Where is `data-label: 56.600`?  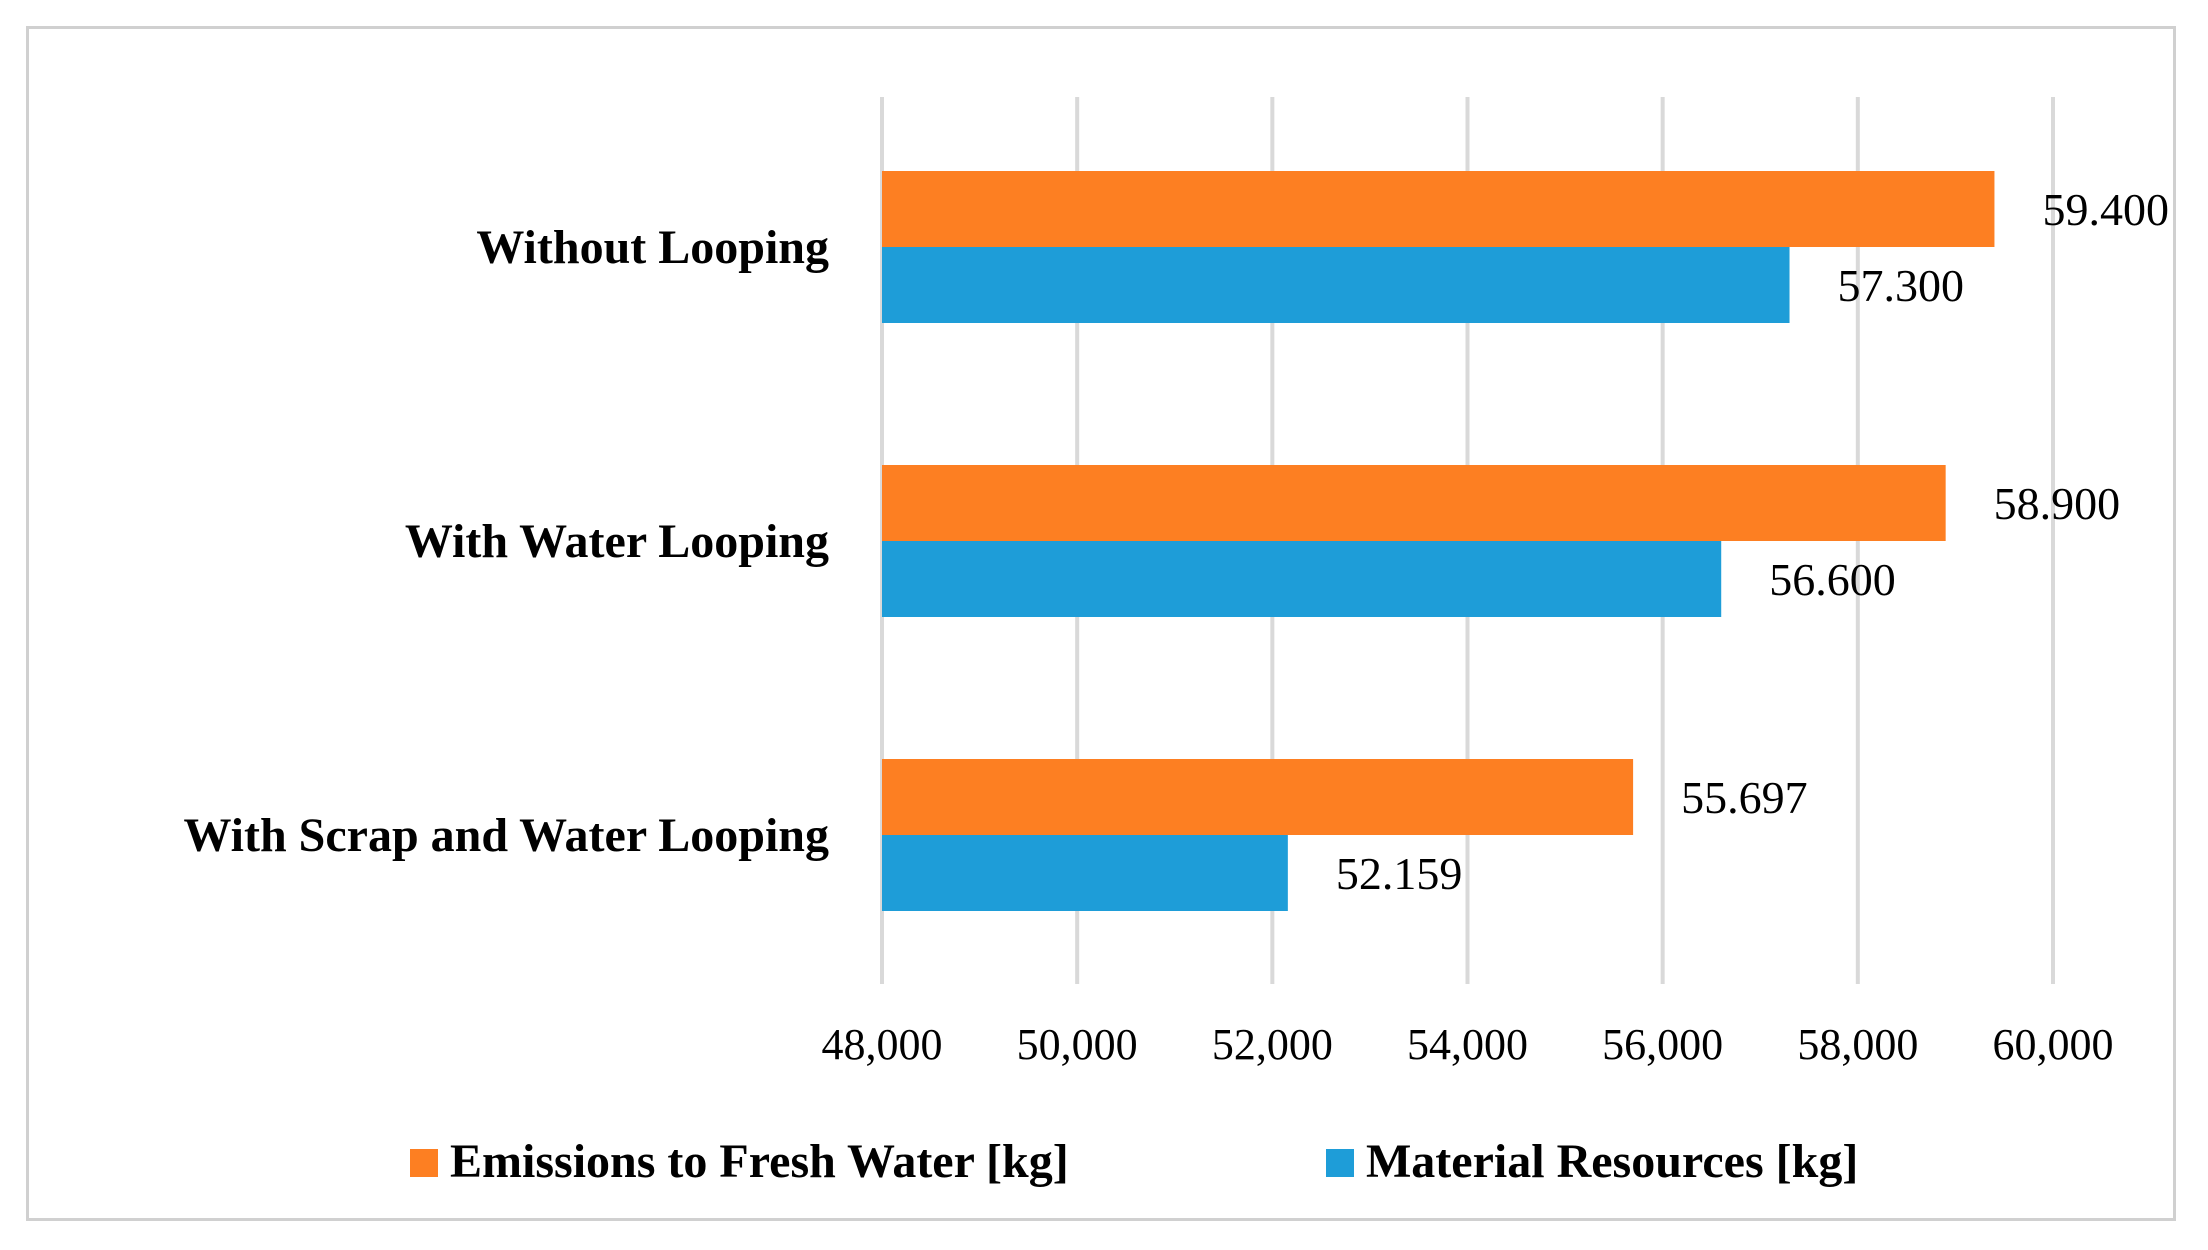 data-label: 56.600 is located at coordinates (1832, 579).